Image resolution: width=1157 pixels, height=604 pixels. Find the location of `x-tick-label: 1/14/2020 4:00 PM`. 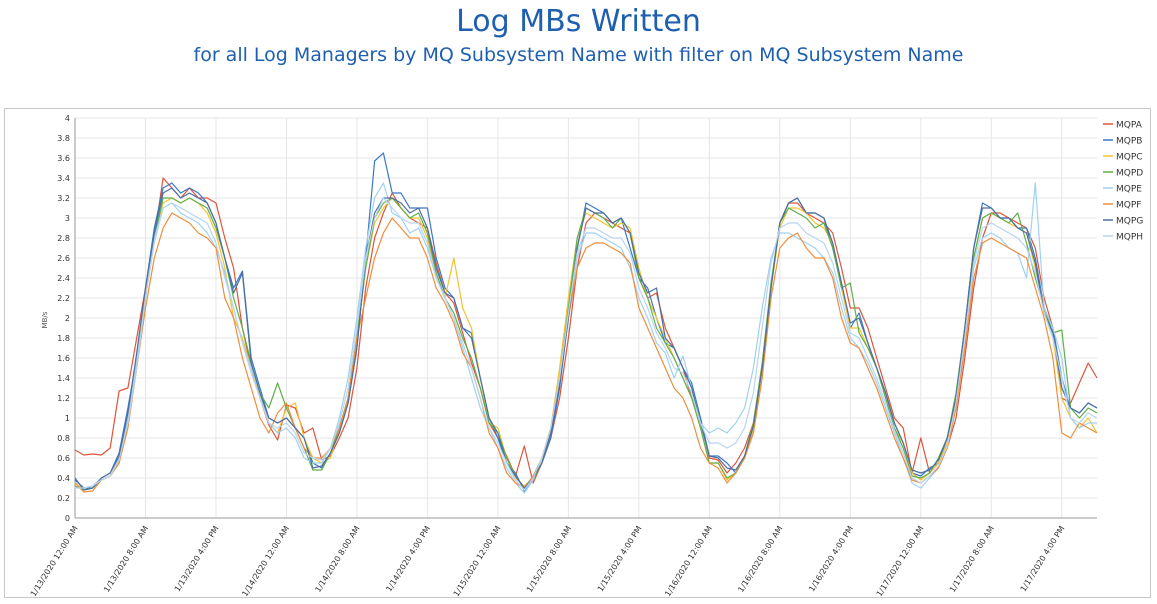

x-tick-label: 1/14/2020 4:00 PM is located at coordinates (408, 558).